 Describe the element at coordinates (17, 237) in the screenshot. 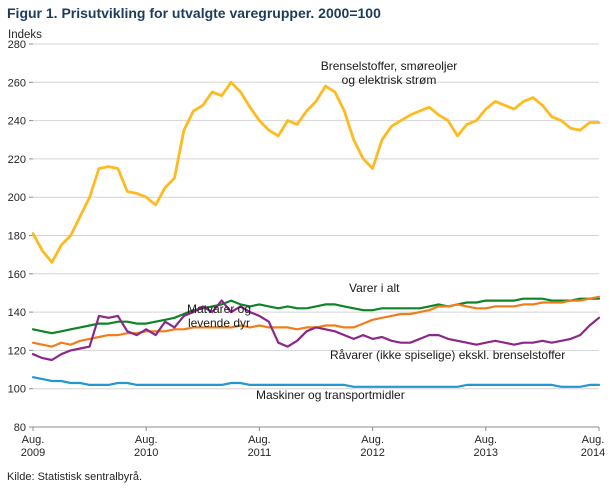

I see `y-tick-label: 180` at that location.